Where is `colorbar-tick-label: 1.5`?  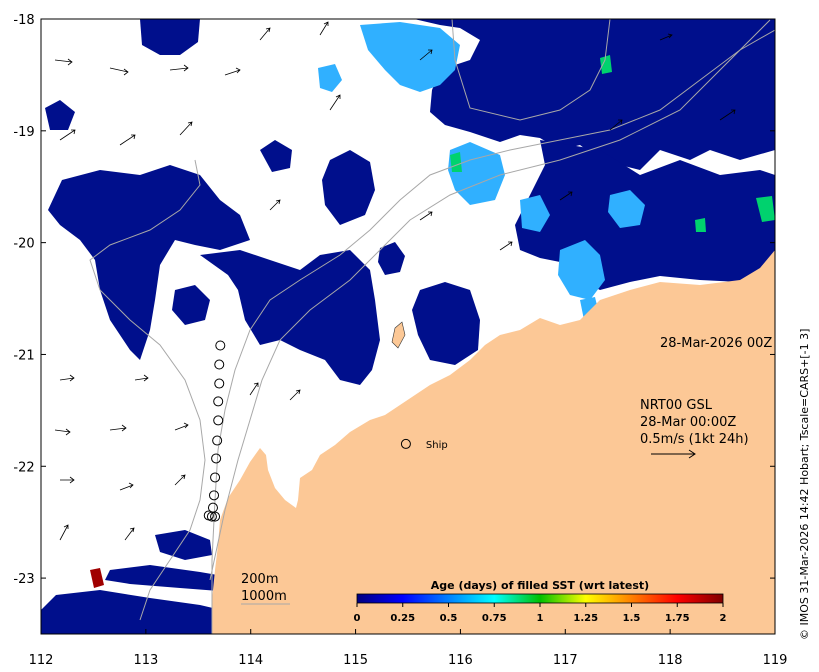 colorbar-tick-label: 1.5 is located at coordinates (632, 618).